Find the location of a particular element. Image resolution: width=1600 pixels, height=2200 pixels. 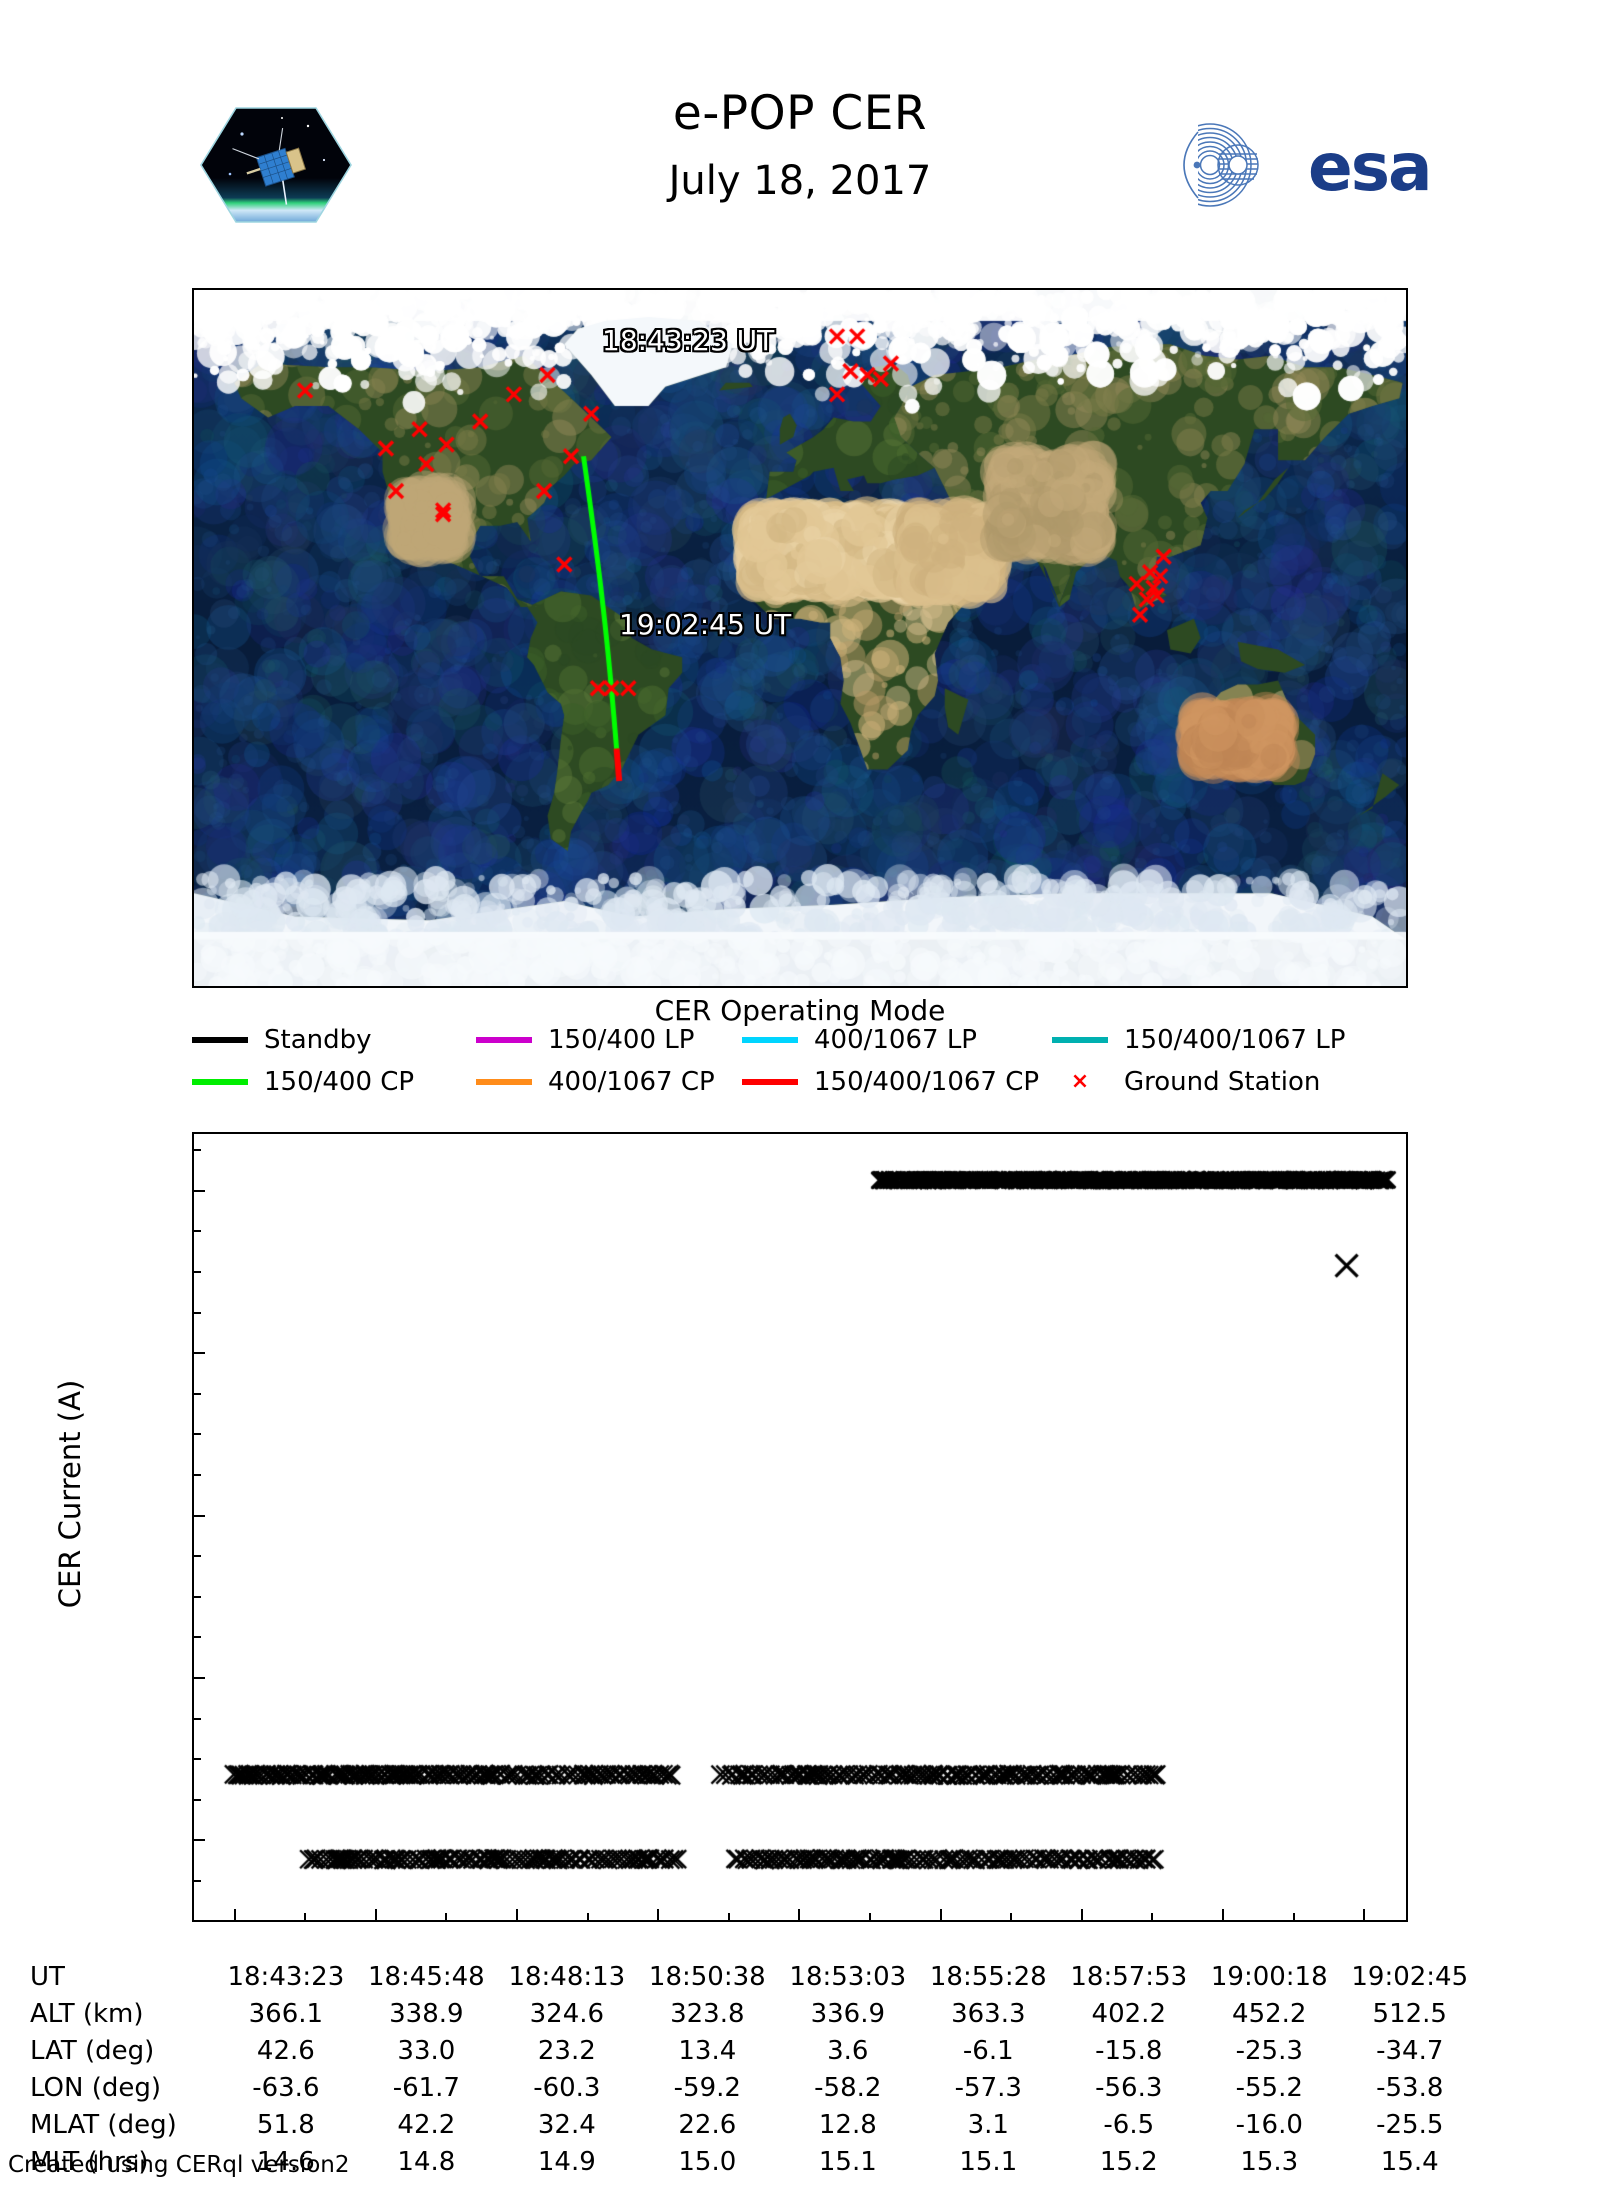

ground-station-x-icon: × is located at coordinates (1080, 1081).